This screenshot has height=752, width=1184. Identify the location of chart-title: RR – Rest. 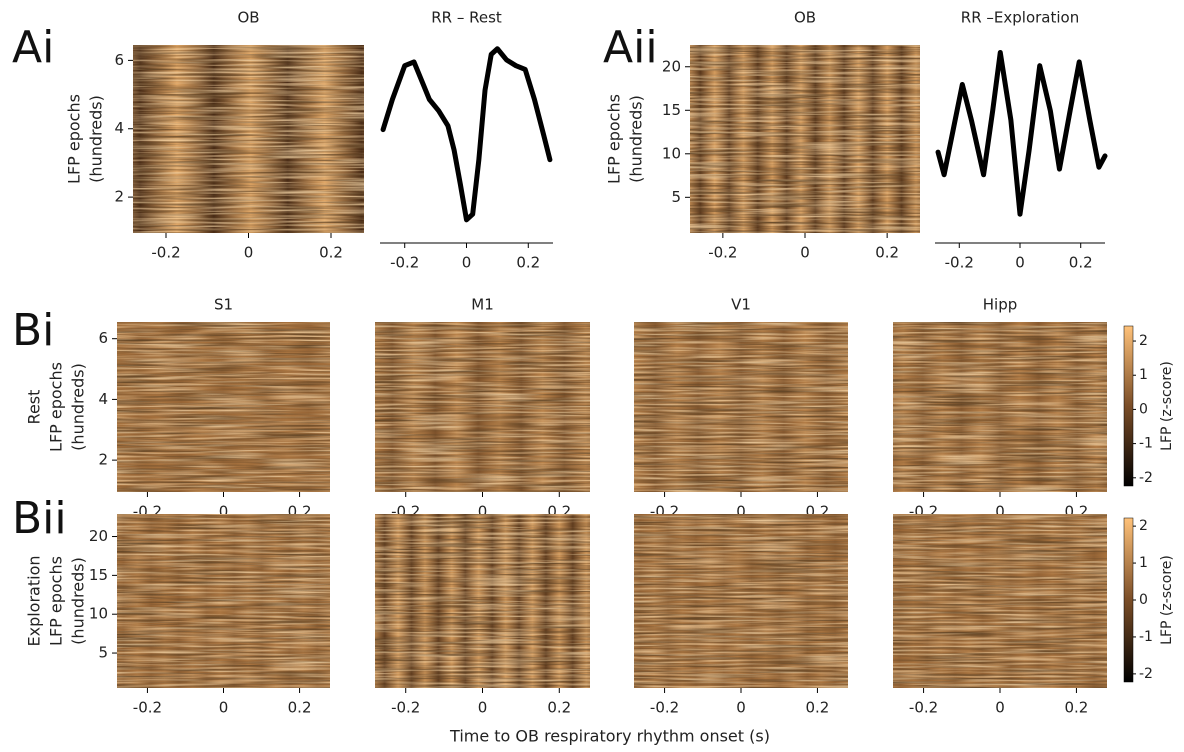
(466, 18).